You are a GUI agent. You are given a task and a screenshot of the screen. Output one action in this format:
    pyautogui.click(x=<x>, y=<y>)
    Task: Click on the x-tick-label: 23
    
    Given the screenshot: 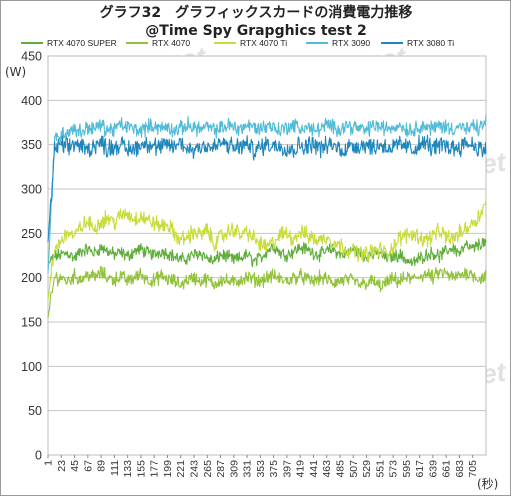 What is the action you would take?
    pyautogui.click(x=62, y=466)
    